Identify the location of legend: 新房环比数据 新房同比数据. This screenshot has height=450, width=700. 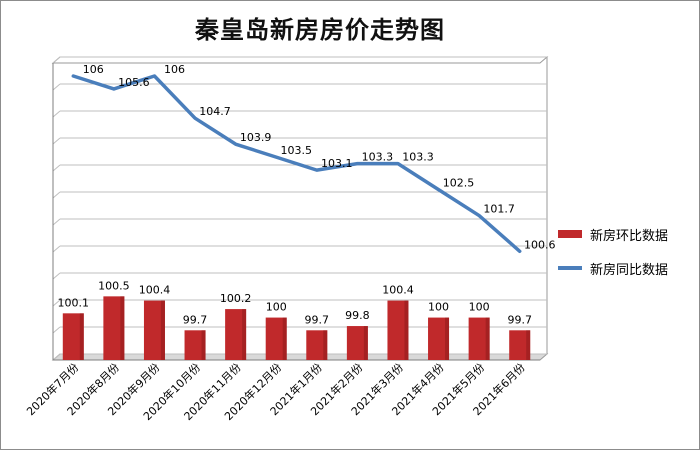
(613, 256).